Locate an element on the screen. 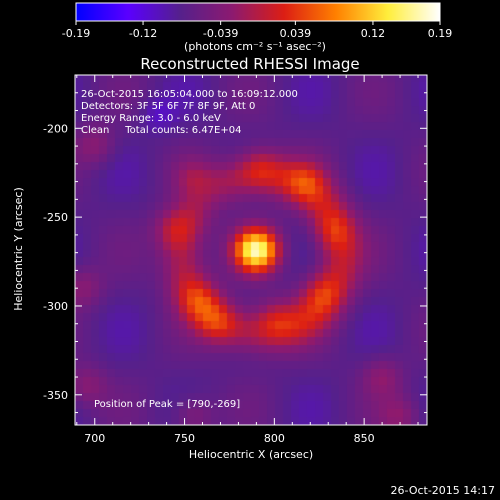  footer-timestamp: 26-Oct-2015 14:17 is located at coordinates (443, 490).